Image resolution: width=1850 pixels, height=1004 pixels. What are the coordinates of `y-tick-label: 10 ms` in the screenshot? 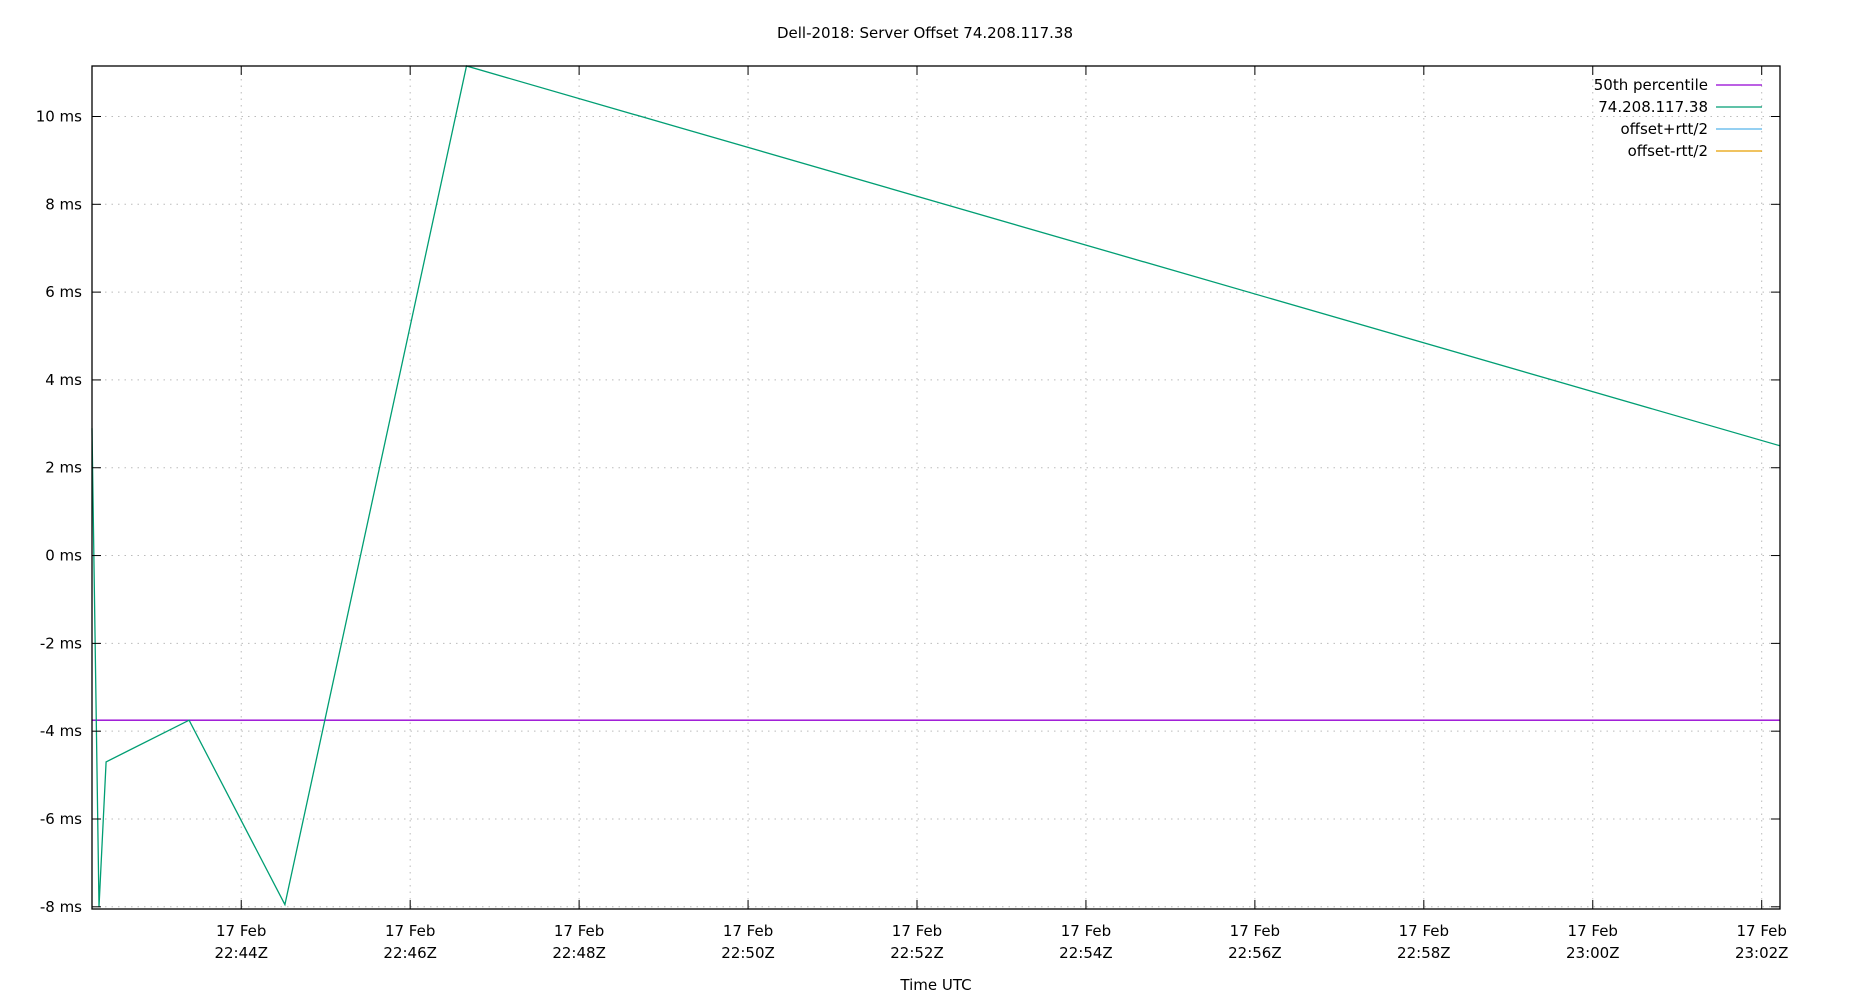 It's located at (59, 116).